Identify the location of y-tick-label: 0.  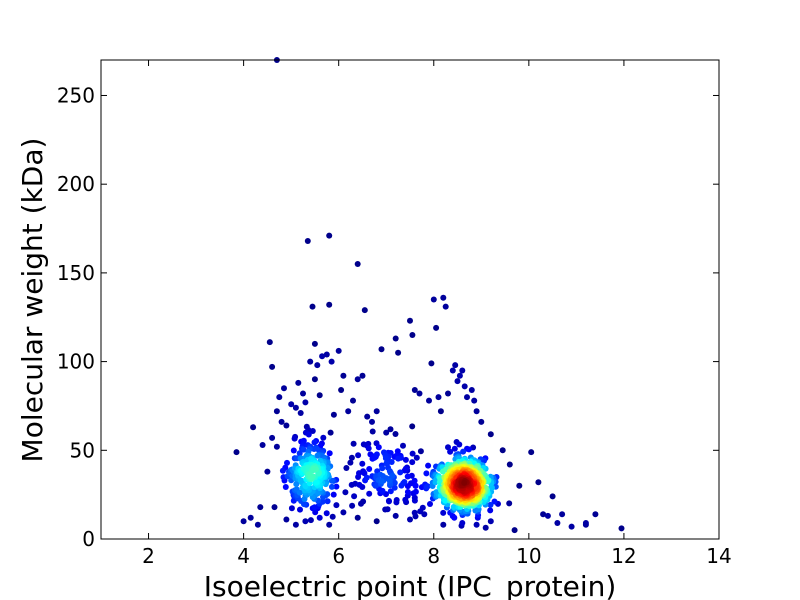
(88, 539).